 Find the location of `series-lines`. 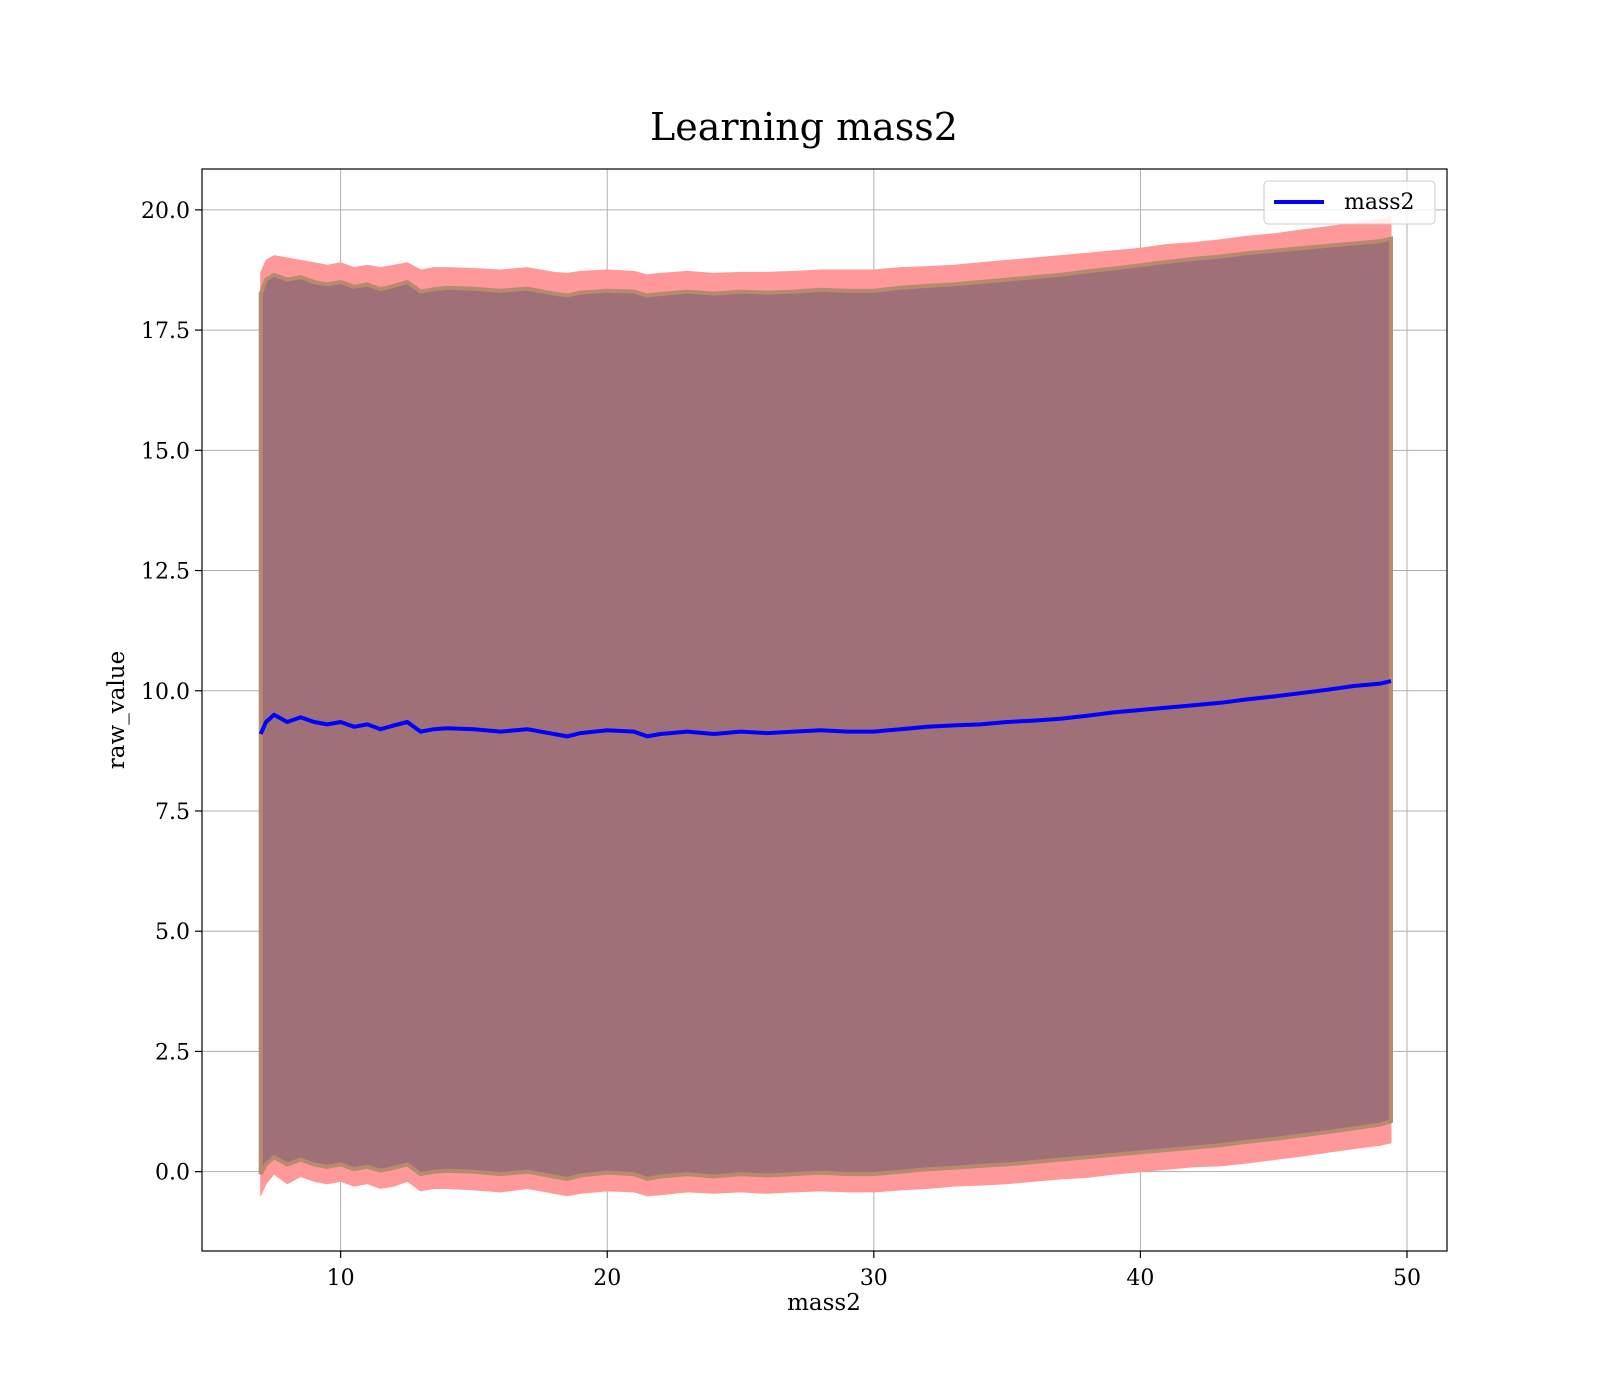

series-lines is located at coordinates (825, 709).